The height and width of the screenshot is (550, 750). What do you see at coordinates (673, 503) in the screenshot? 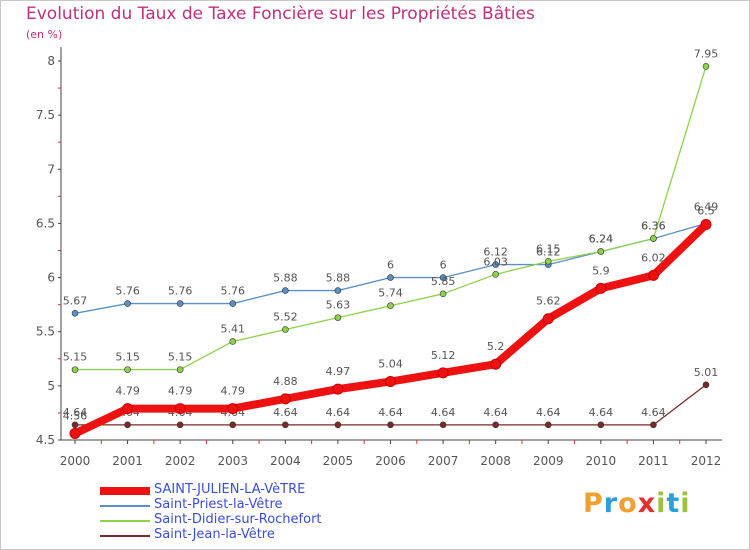
I see `logo-letter-5: t` at bounding box center [673, 503].